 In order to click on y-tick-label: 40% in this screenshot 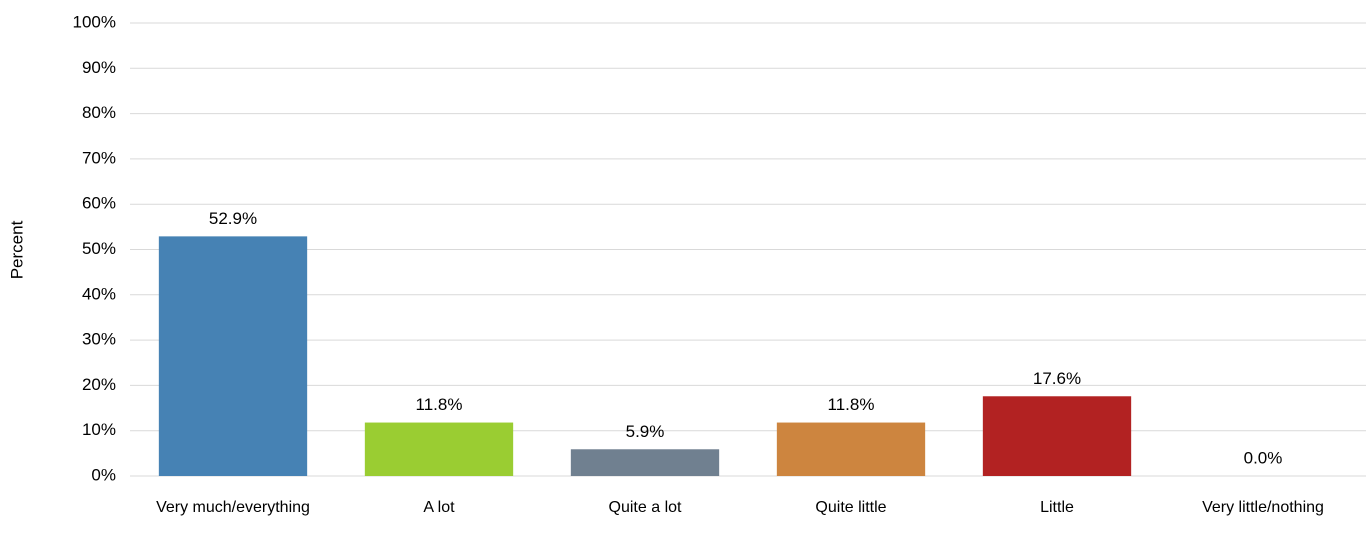, I will do `click(99, 293)`.